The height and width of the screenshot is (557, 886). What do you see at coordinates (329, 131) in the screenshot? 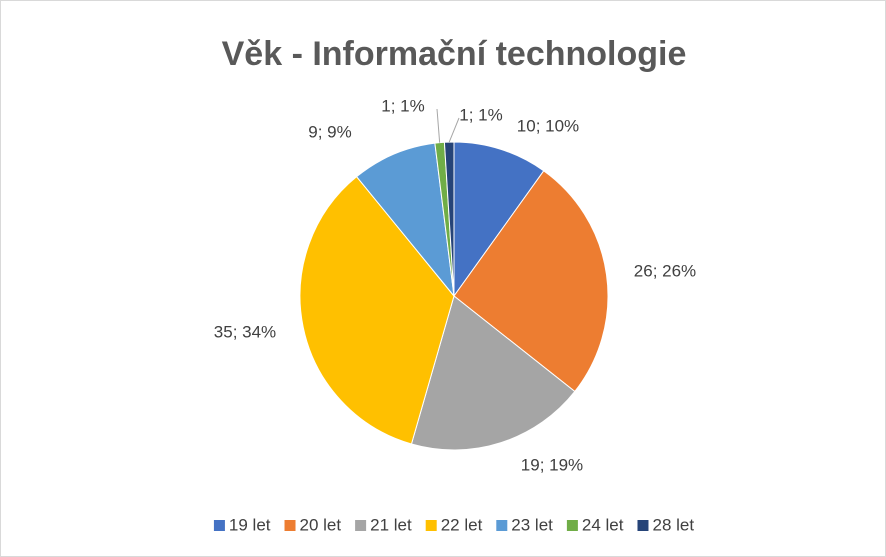
I see `data-label: 9; 9%` at bounding box center [329, 131].